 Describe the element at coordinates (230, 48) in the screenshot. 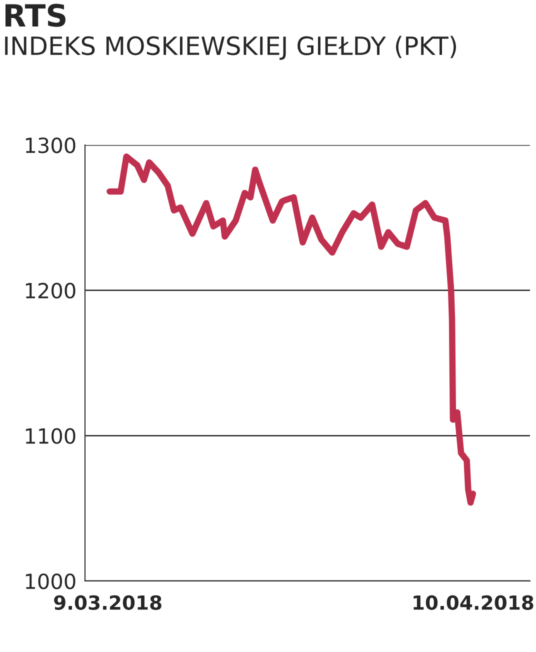

I see `chart-subtitle: INDEKS MOSKIEWSKIEJ GIEŁDY (PKT)` at that location.